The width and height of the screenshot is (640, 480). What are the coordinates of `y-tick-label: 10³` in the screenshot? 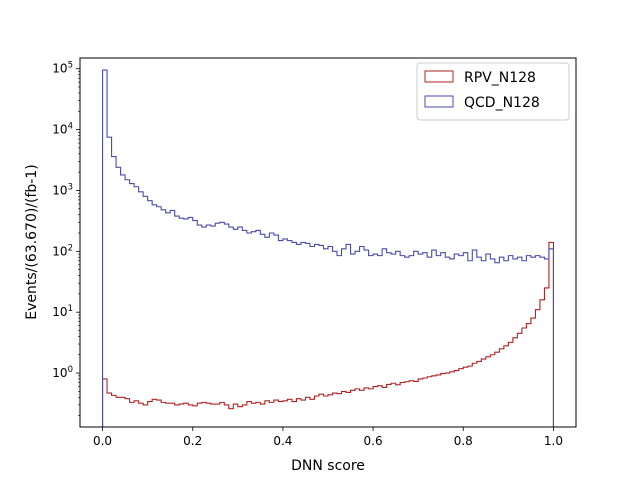 It's located at (62, 189).